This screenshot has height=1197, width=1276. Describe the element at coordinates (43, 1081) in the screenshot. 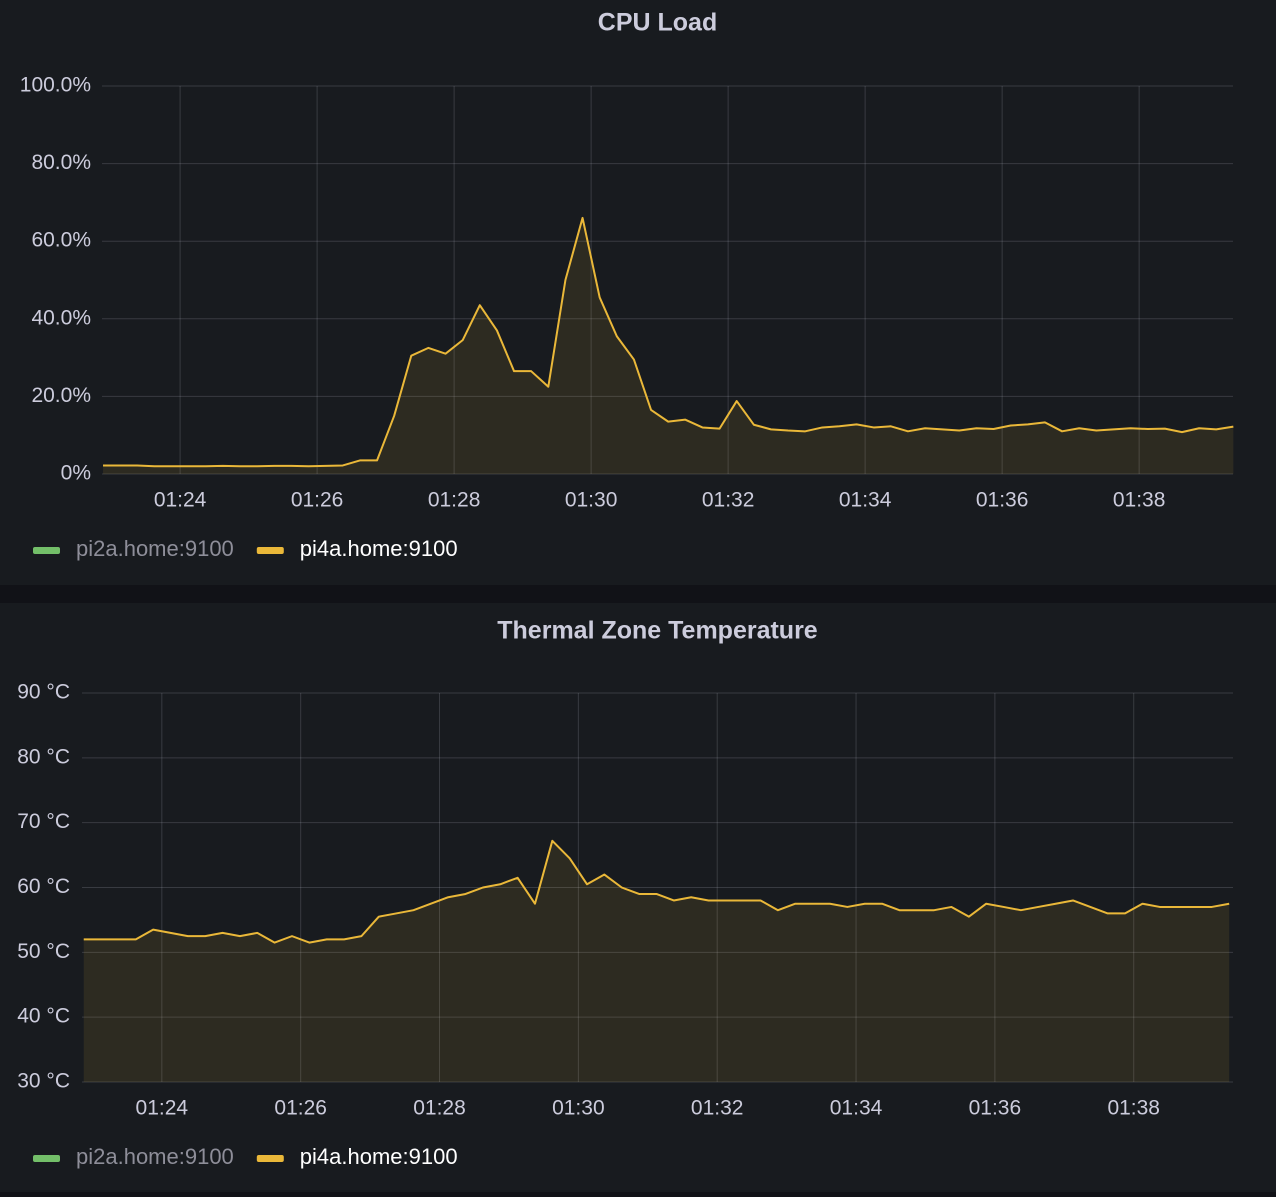

I see `y-tick-label: 30 °C` at that location.